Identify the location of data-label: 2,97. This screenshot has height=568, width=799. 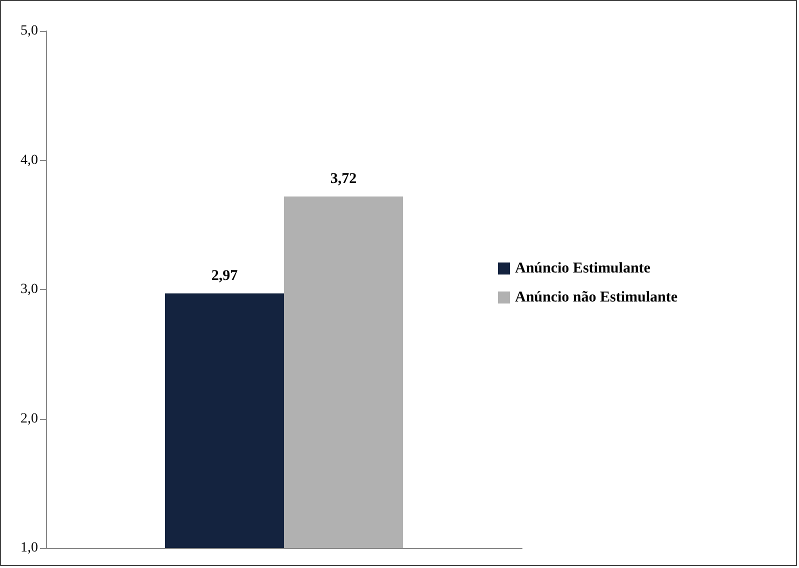
(224, 276).